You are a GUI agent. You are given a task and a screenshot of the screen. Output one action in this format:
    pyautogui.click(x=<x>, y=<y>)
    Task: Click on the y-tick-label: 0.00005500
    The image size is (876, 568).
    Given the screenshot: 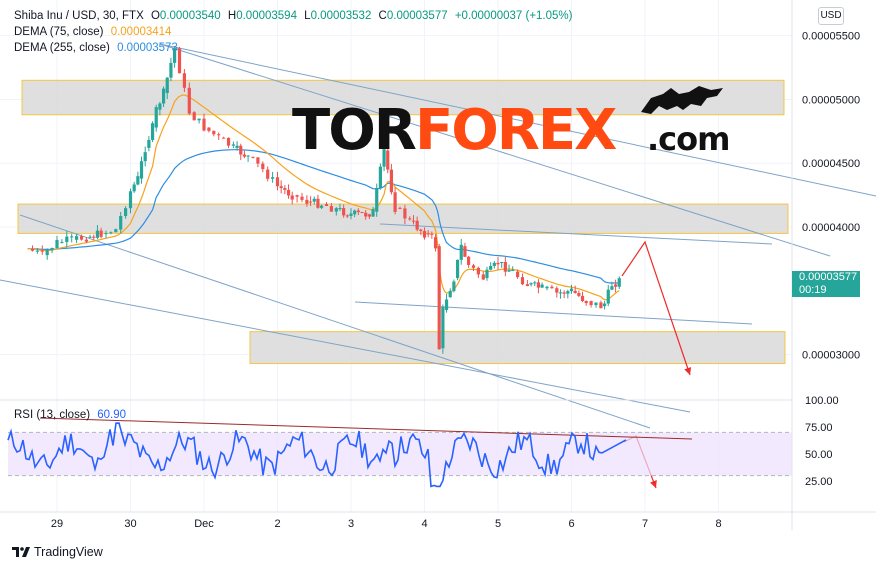 What is the action you would take?
    pyautogui.click(x=831, y=37)
    